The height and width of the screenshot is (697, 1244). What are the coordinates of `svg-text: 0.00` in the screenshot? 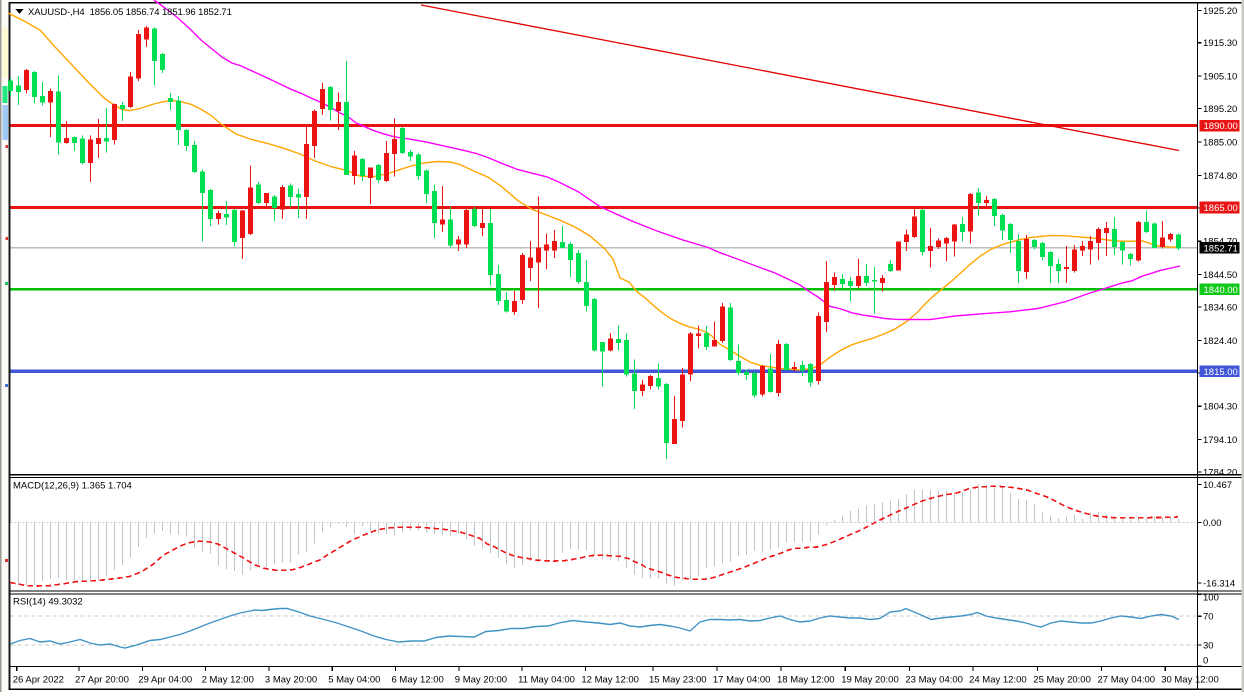 It's located at (1212, 523).